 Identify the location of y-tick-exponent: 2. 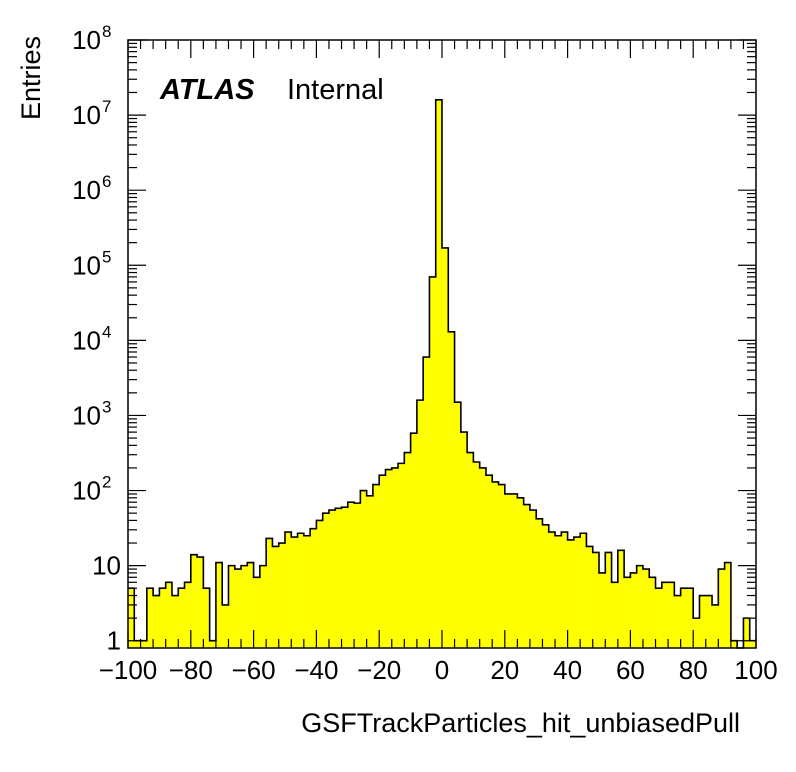
(106, 482).